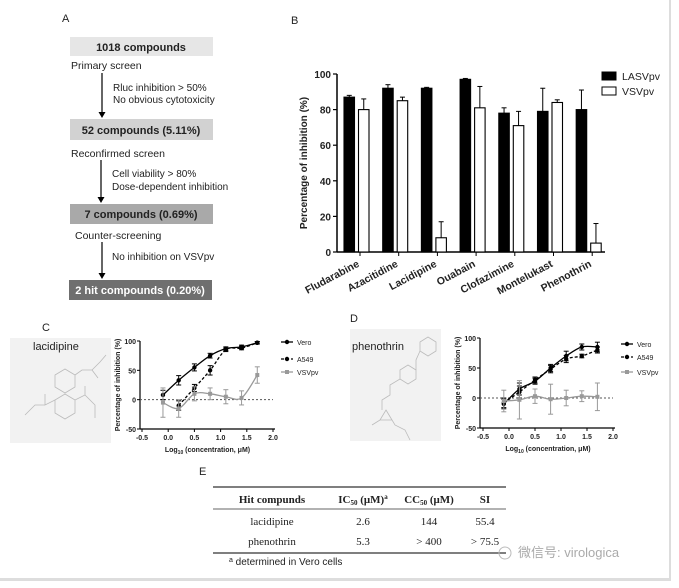 The width and height of the screenshot is (679, 588). What do you see at coordinates (271, 522) in the screenshot?
I see `table-cell: lacidipine` at bounding box center [271, 522].